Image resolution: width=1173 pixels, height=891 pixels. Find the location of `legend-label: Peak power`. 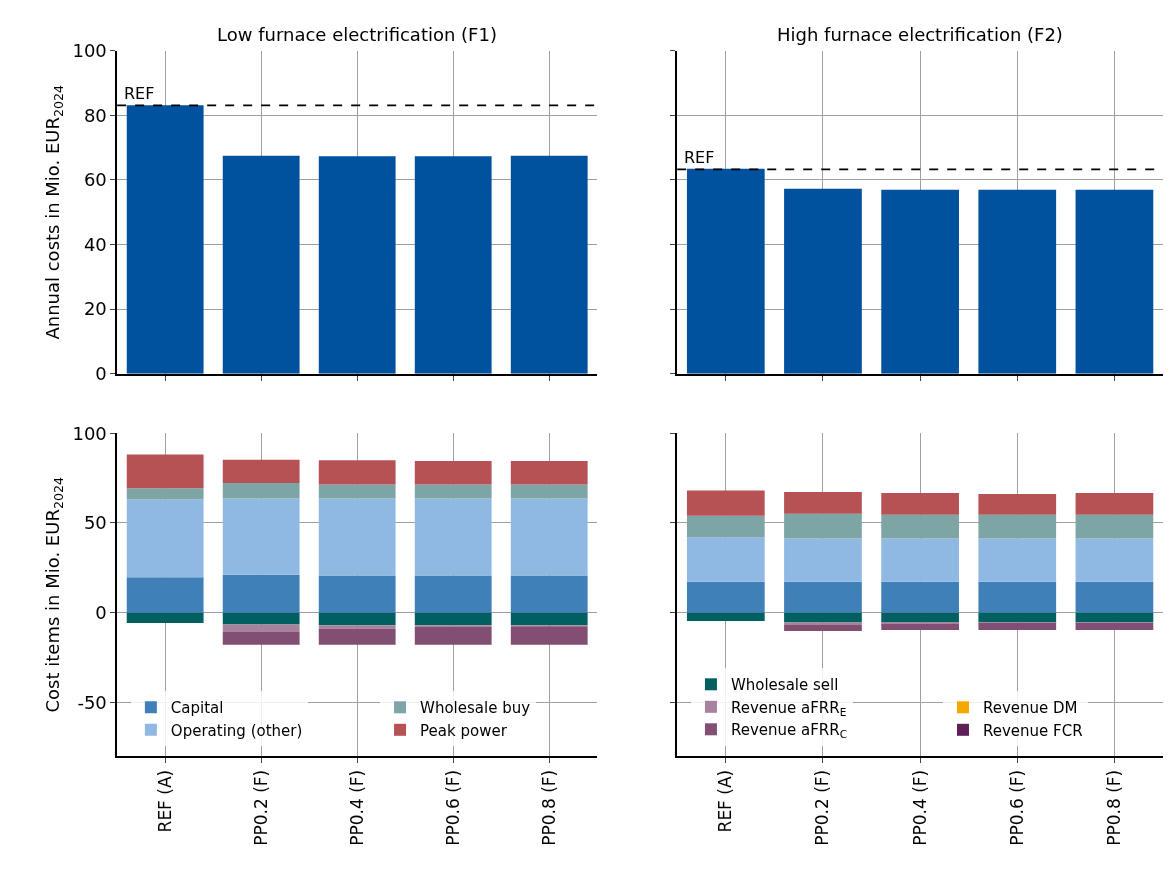

legend-label: Peak power is located at coordinates (464, 730).